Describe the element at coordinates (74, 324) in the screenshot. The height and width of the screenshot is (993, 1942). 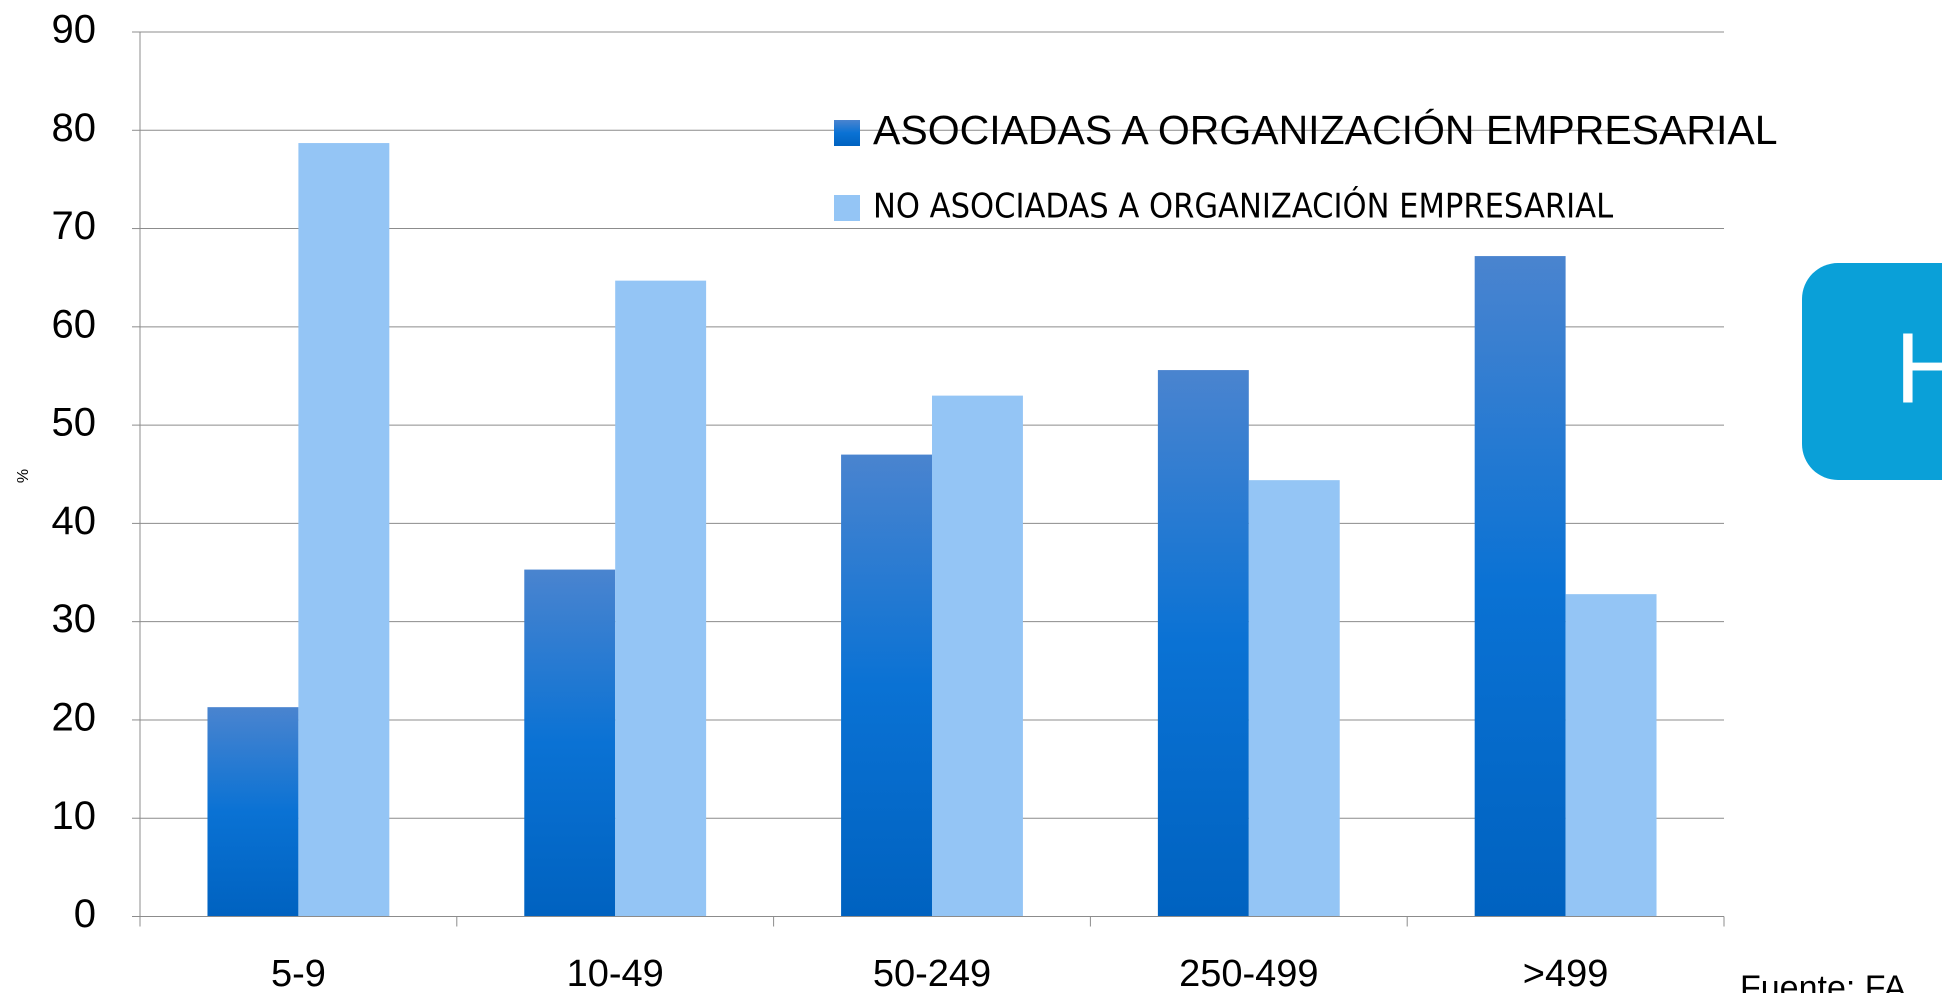
I see `y-tick-label: 60` at that location.